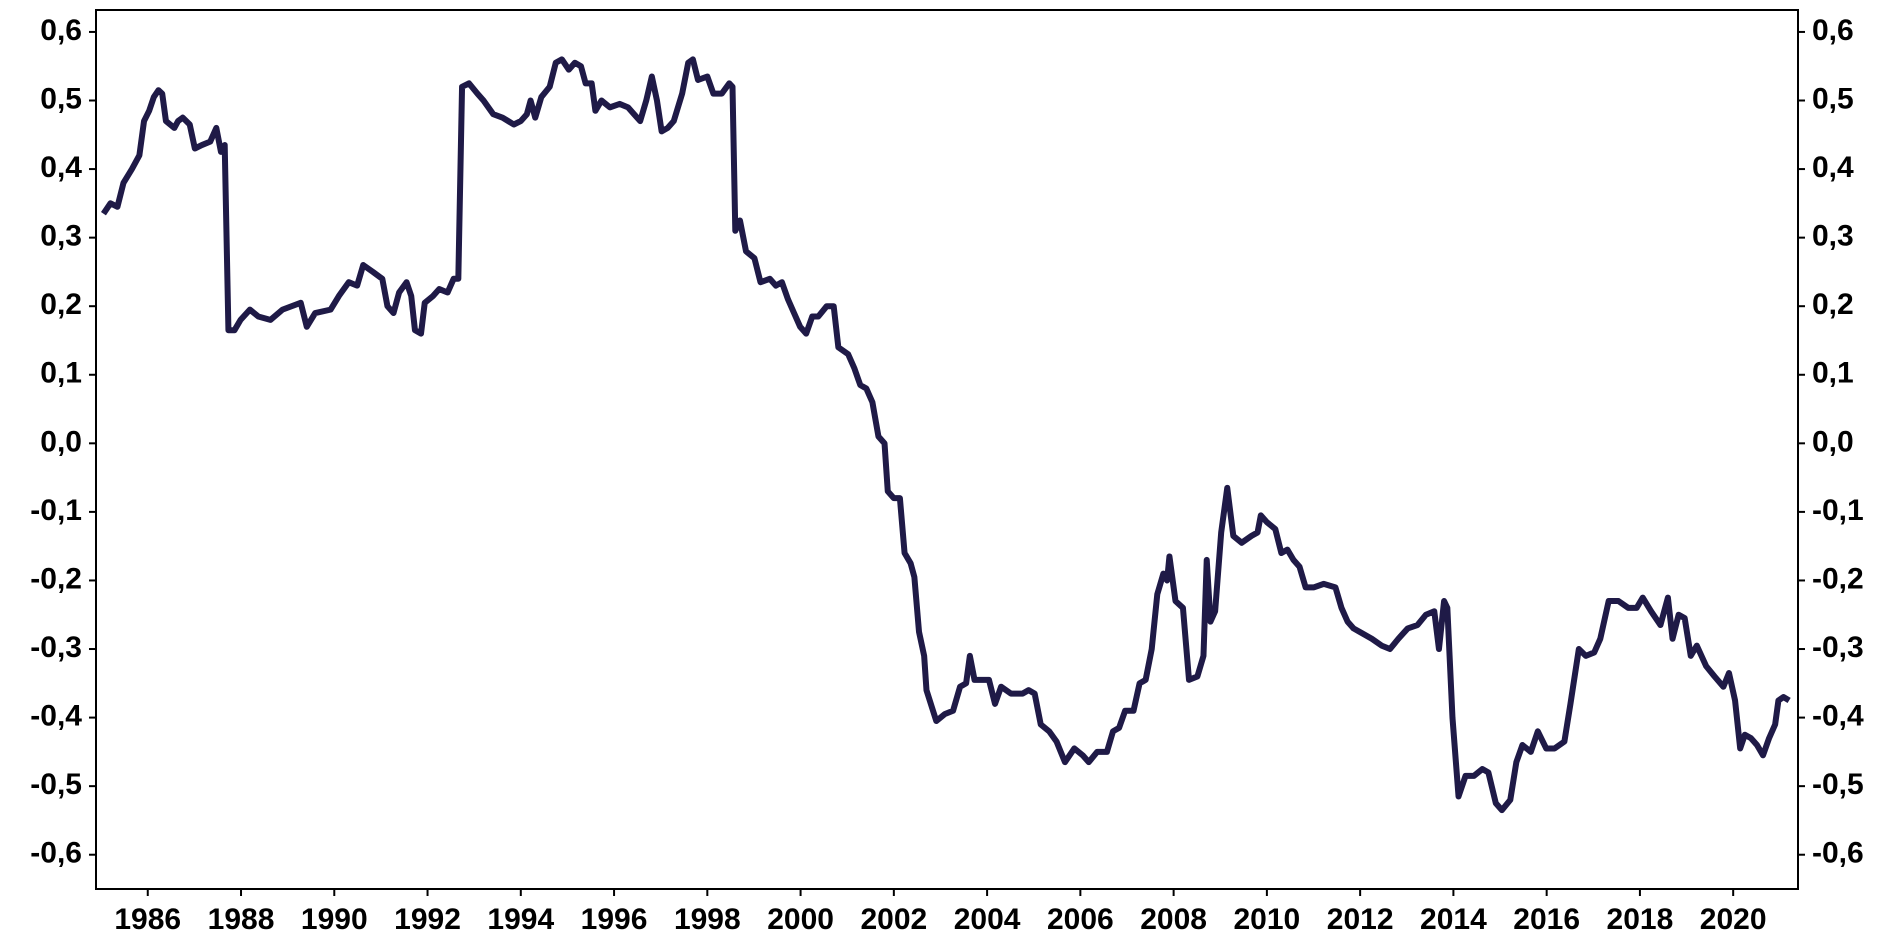 The height and width of the screenshot is (938, 1887). I want to click on y2-tick-label: 0,0, so click(1833, 441).